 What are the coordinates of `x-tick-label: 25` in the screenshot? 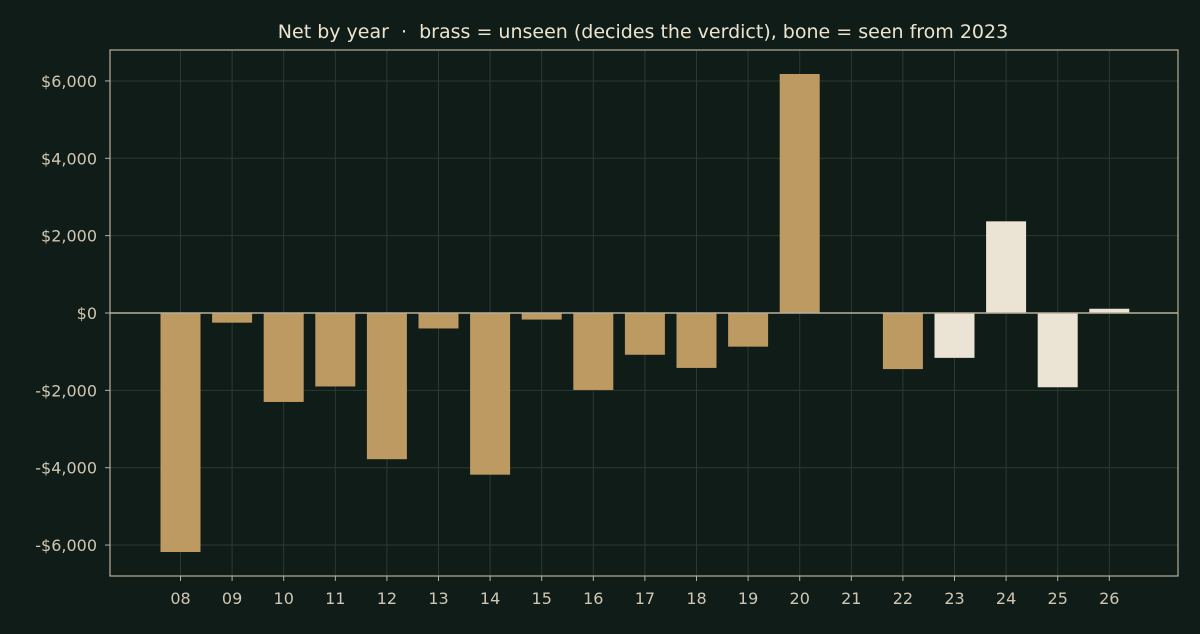 It's located at (1058, 598).